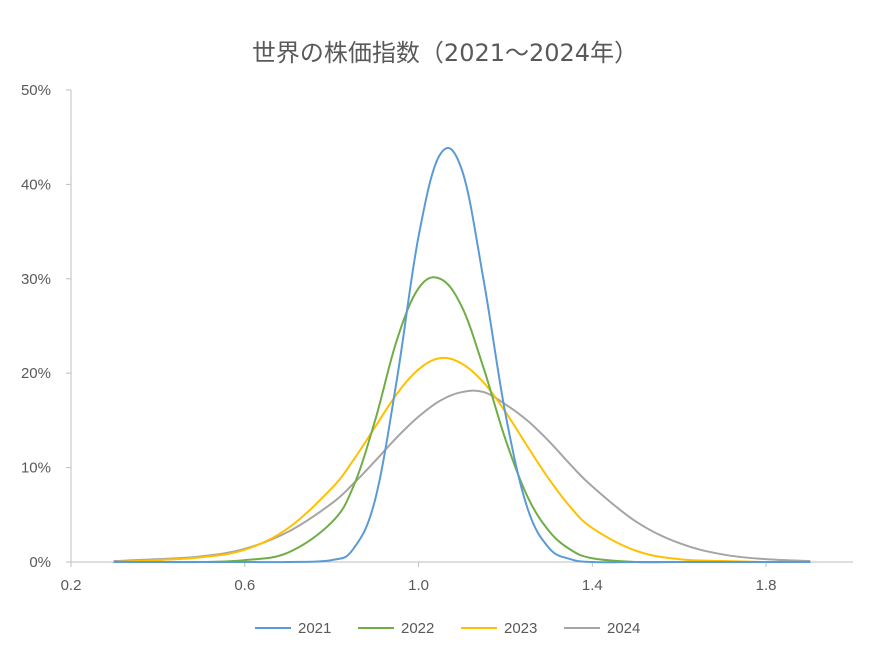 The width and height of the screenshot is (890, 658). I want to click on legend-label-2023: 2023, so click(520, 628).